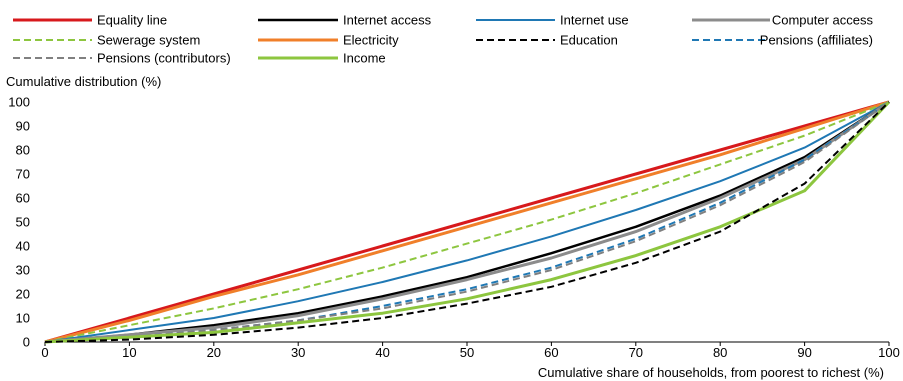 The height and width of the screenshot is (381, 903). Describe the element at coordinates (804, 352) in the screenshot. I see `x-tick-label: 90` at that location.